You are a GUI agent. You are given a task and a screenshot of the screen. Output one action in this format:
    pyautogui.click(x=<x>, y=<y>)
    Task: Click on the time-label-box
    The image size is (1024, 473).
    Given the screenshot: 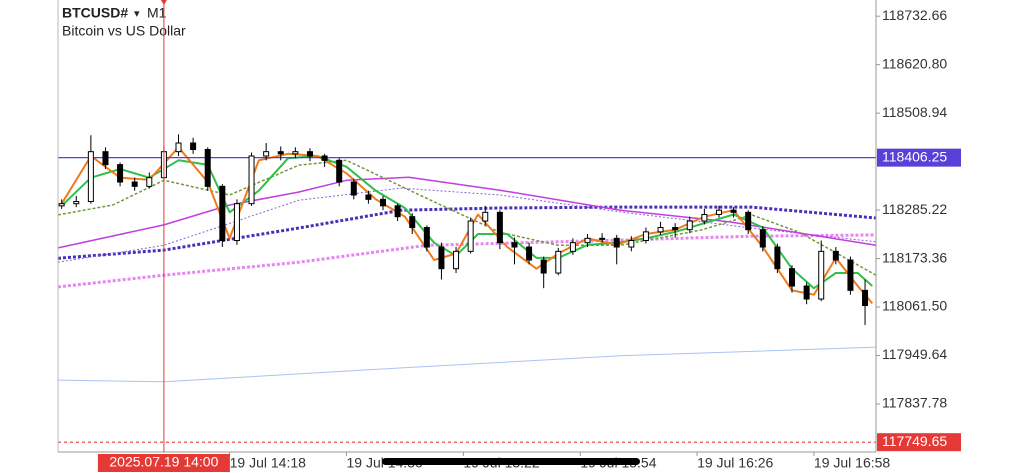 What is the action you would take?
    pyautogui.click(x=163, y=463)
    